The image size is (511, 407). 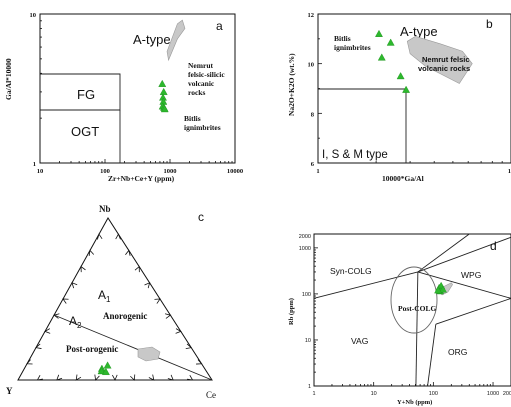 What do you see at coordinates (311, 65) in the screenshot?
I see `y-tick-label-b: 10` at bounding box center [311, 65].